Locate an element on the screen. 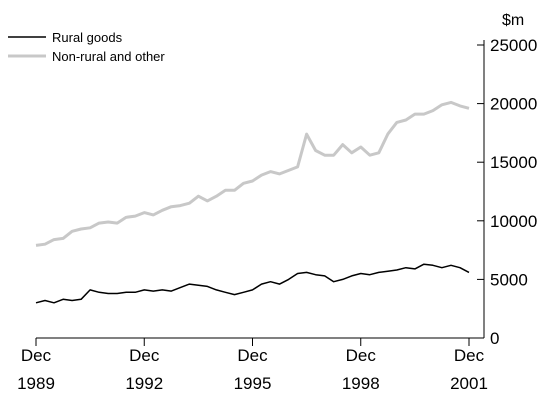 The image size is (558, 405). y-tick-label: 5000 is located at coordinates (509, 279).